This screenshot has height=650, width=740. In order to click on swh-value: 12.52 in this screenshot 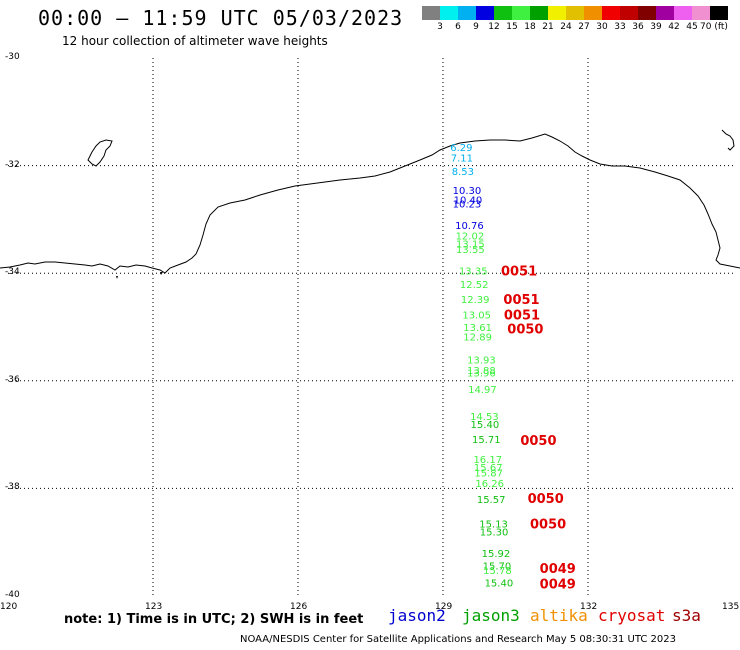, I will do `click(474, 285)`.